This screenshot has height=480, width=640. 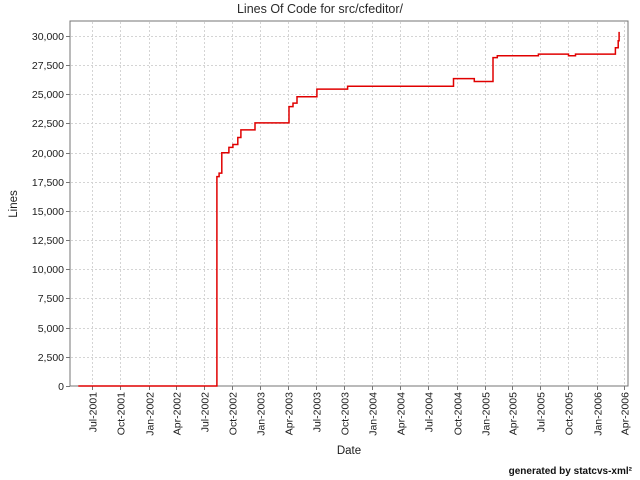 What do you see at coordinates (151, 414) in the screenshot?
I see `x-tick-label: Jan-2002` at bounding box center [151, 414].